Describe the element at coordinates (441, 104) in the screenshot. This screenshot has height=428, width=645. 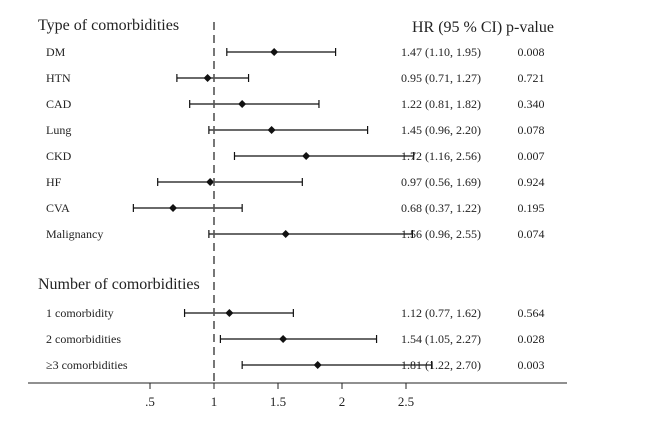
I see `hr-ci-value: 1.22 (0.81, 1.82)` at that location.